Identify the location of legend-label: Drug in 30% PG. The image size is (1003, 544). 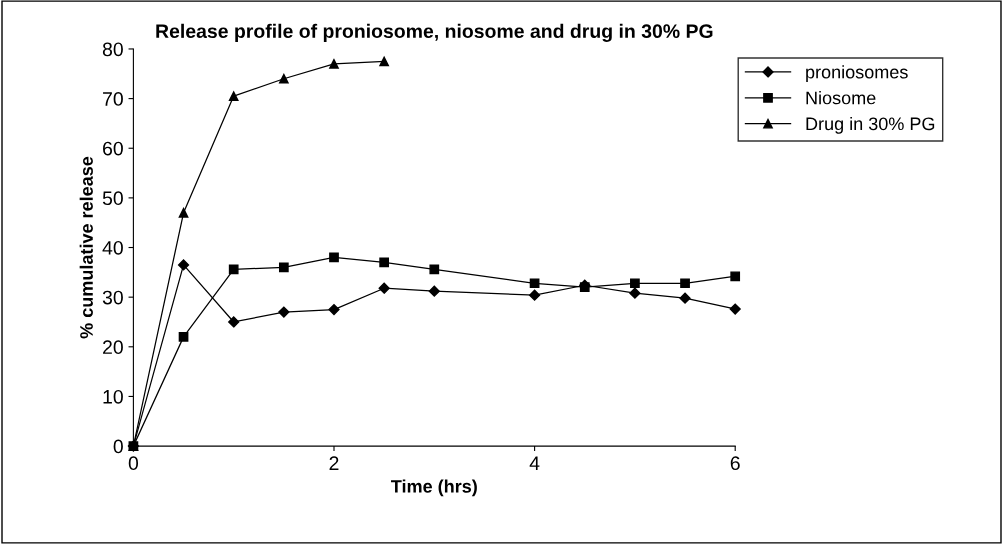
(870, 125).